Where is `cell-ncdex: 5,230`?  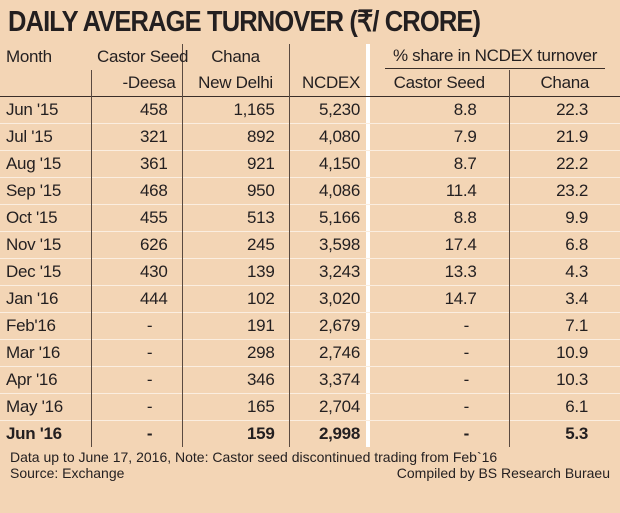 cell-ncdex: 5,230 is located at coordinates (327, 110).